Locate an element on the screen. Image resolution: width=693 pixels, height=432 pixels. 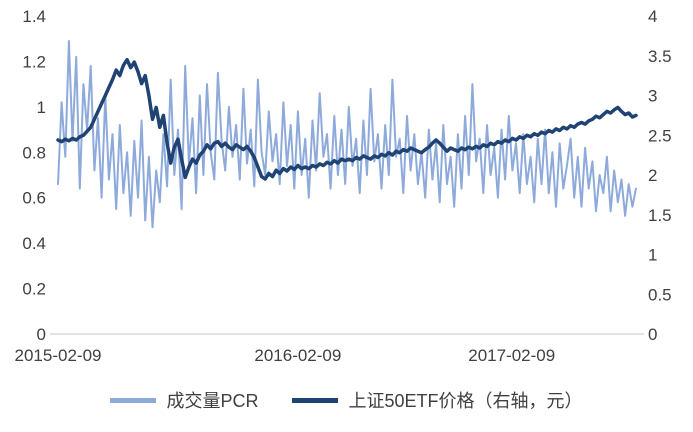
y-left-tick-label: 0.4 is located at coordinates (34, 243).